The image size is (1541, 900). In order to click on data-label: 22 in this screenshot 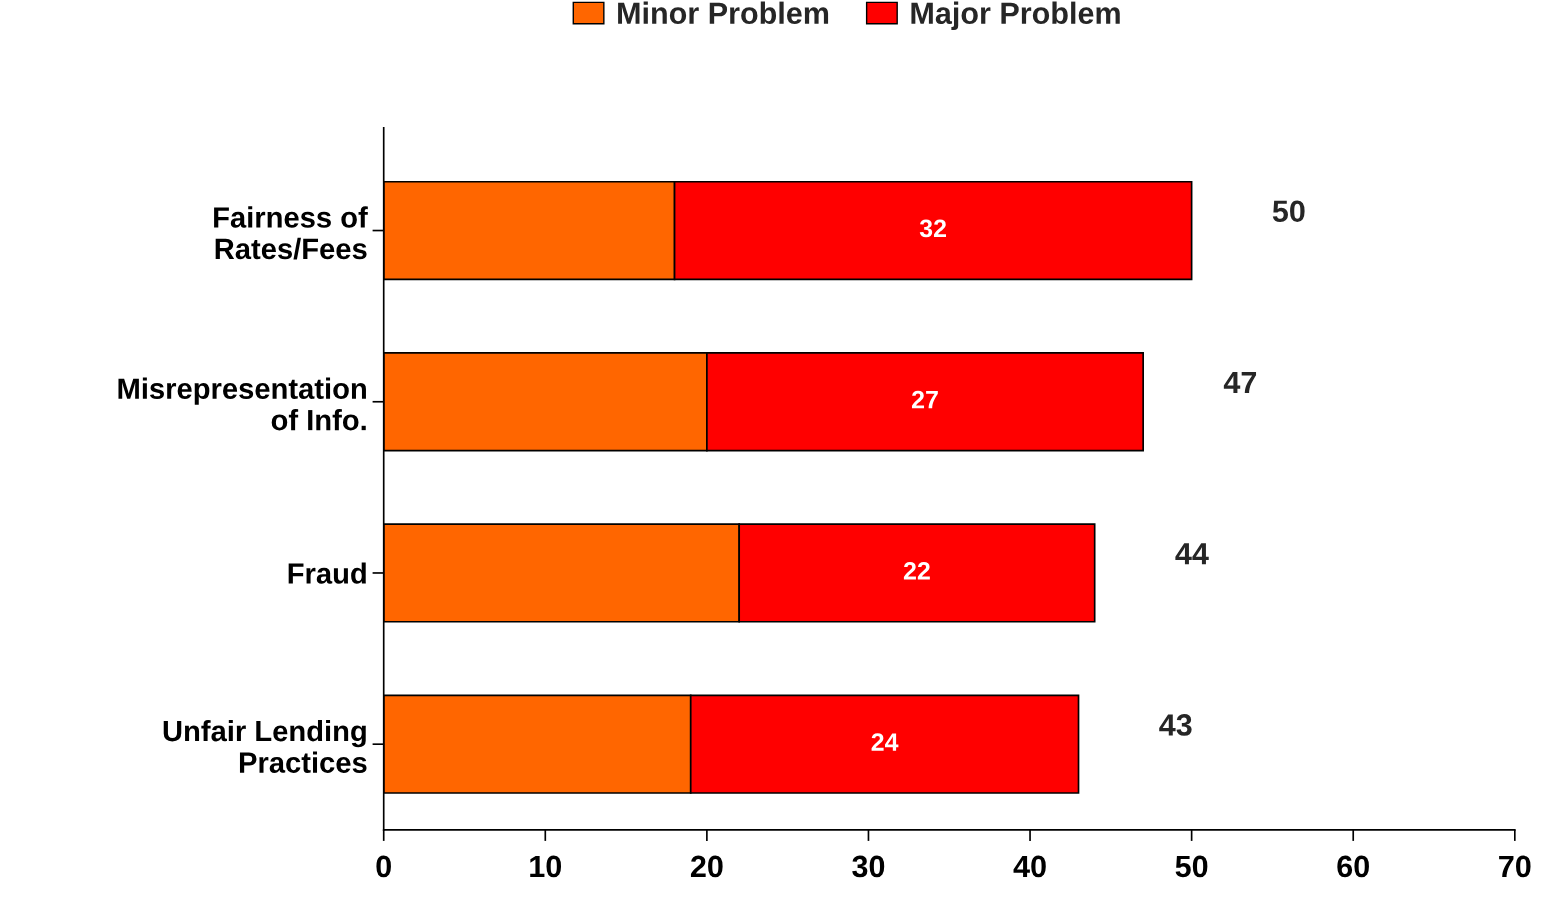, I will do `click(916, 570)`.